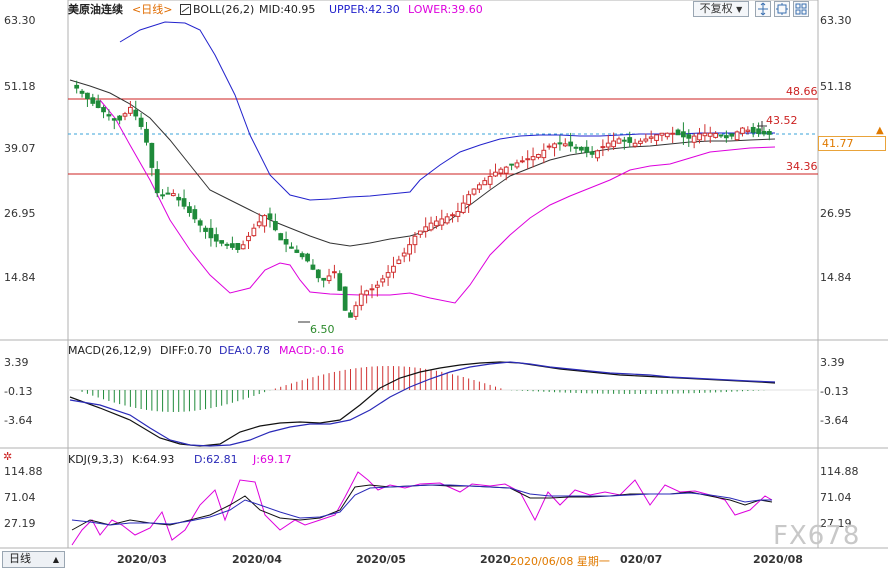  What do you see at coordinates (322, 329) in the screenshot?
I see `period-low-value: 6.50` at bounding box center [322, 329].